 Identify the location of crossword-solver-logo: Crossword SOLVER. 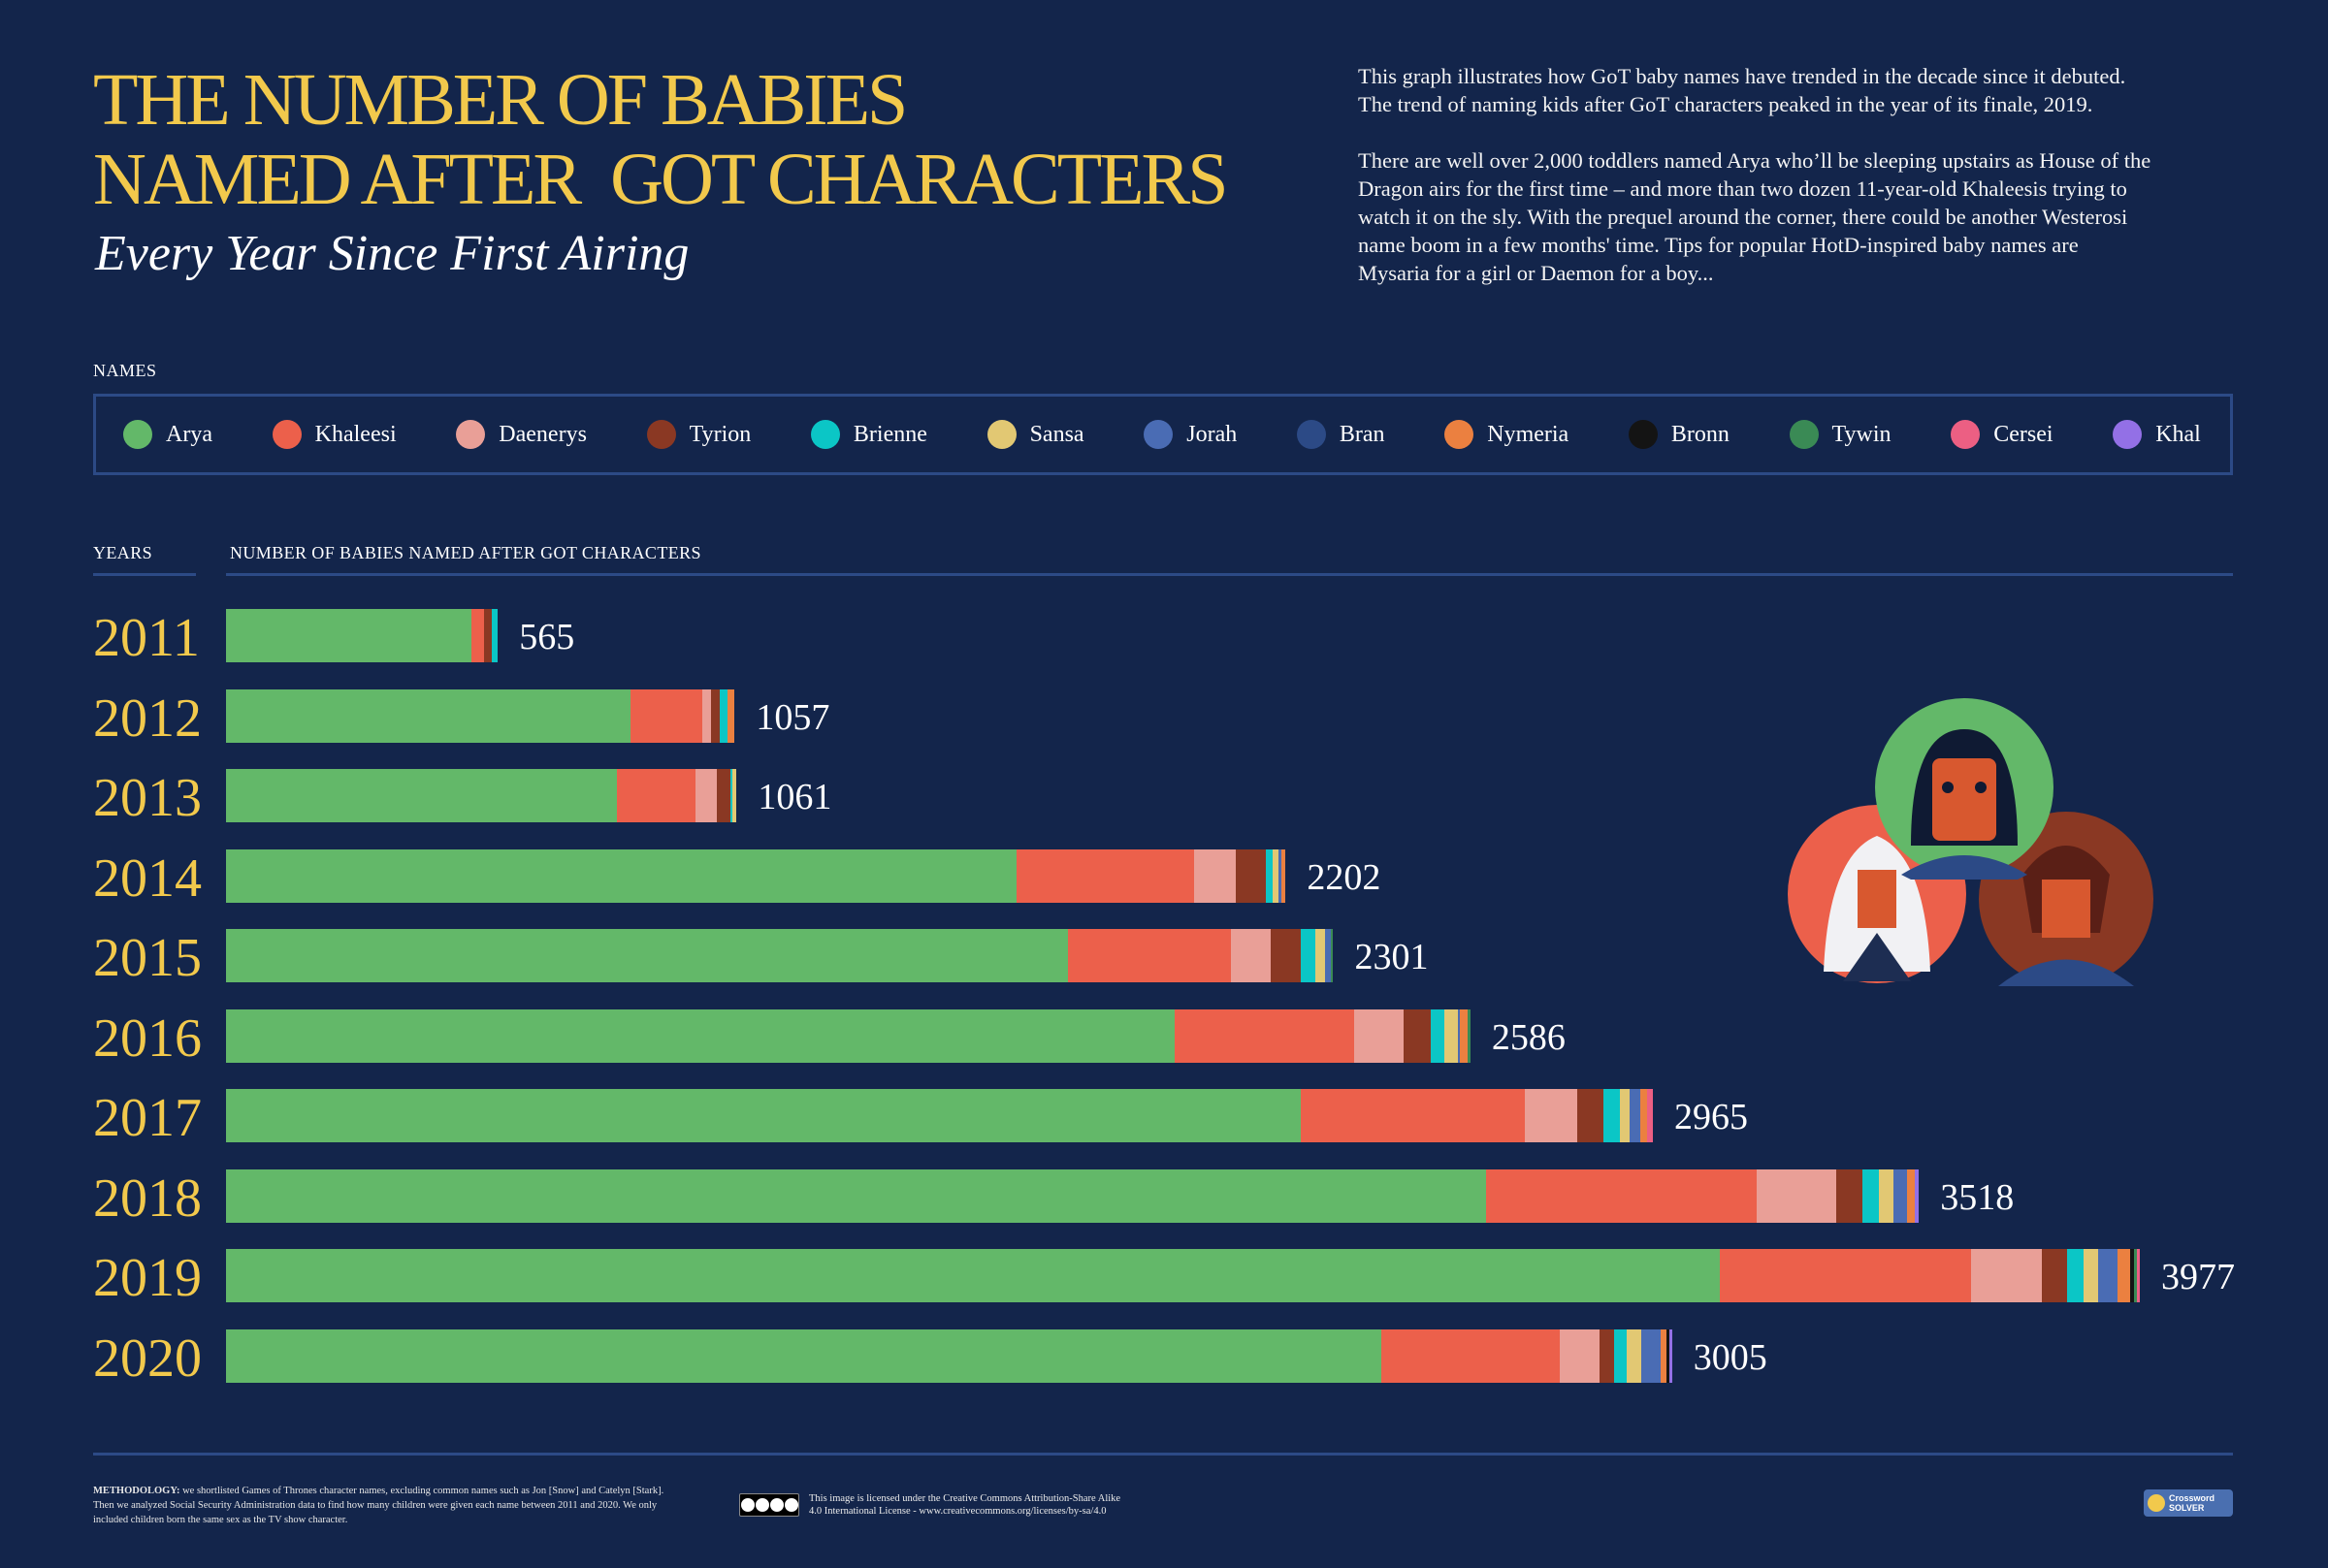
(2188, 1503).